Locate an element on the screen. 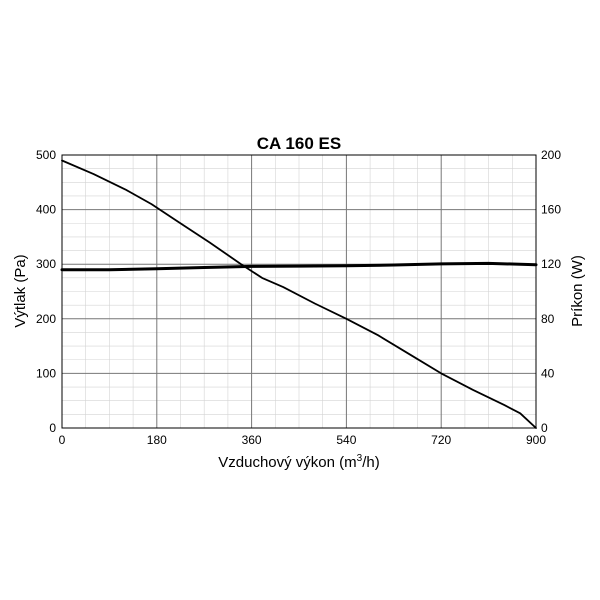 This screenshot has width=600, height=600. left-y-tick-label: 400 is located at coordinates (46, 210).